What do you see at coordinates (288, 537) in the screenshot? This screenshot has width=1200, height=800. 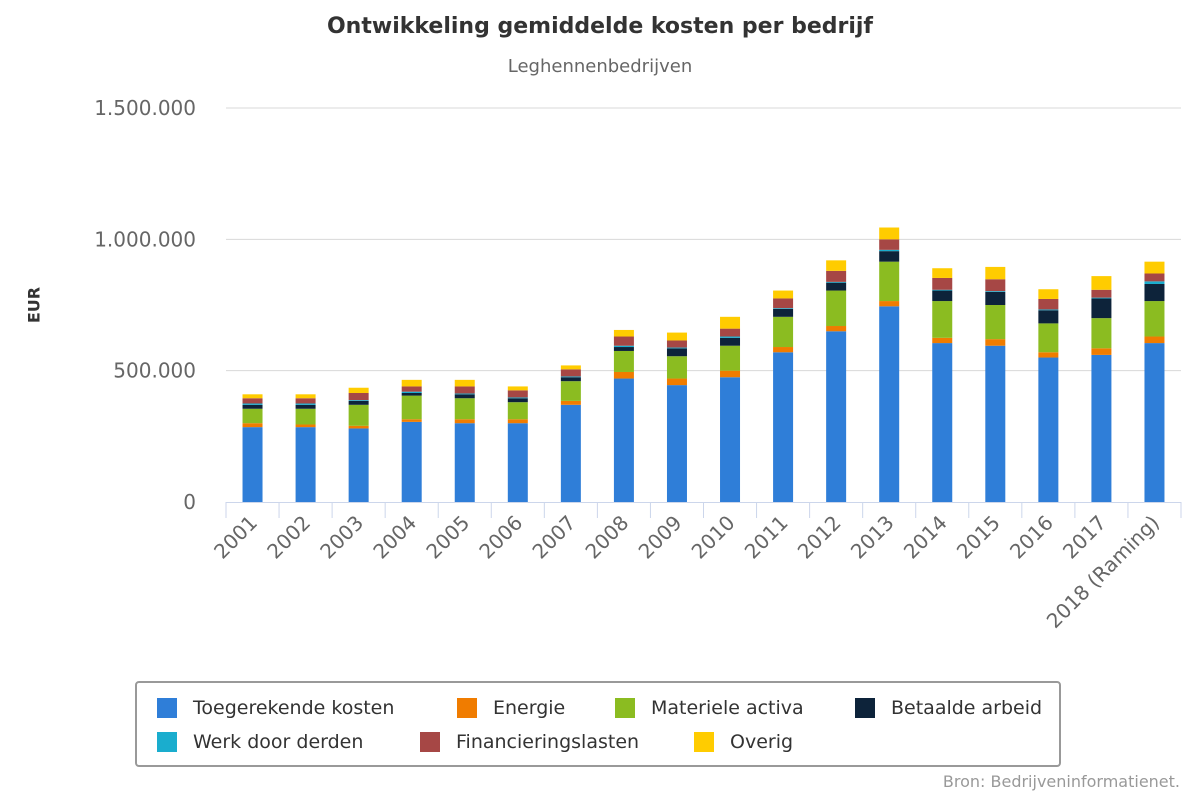 I see `x-tick-label: 2002` at bounding box center [288, 537].